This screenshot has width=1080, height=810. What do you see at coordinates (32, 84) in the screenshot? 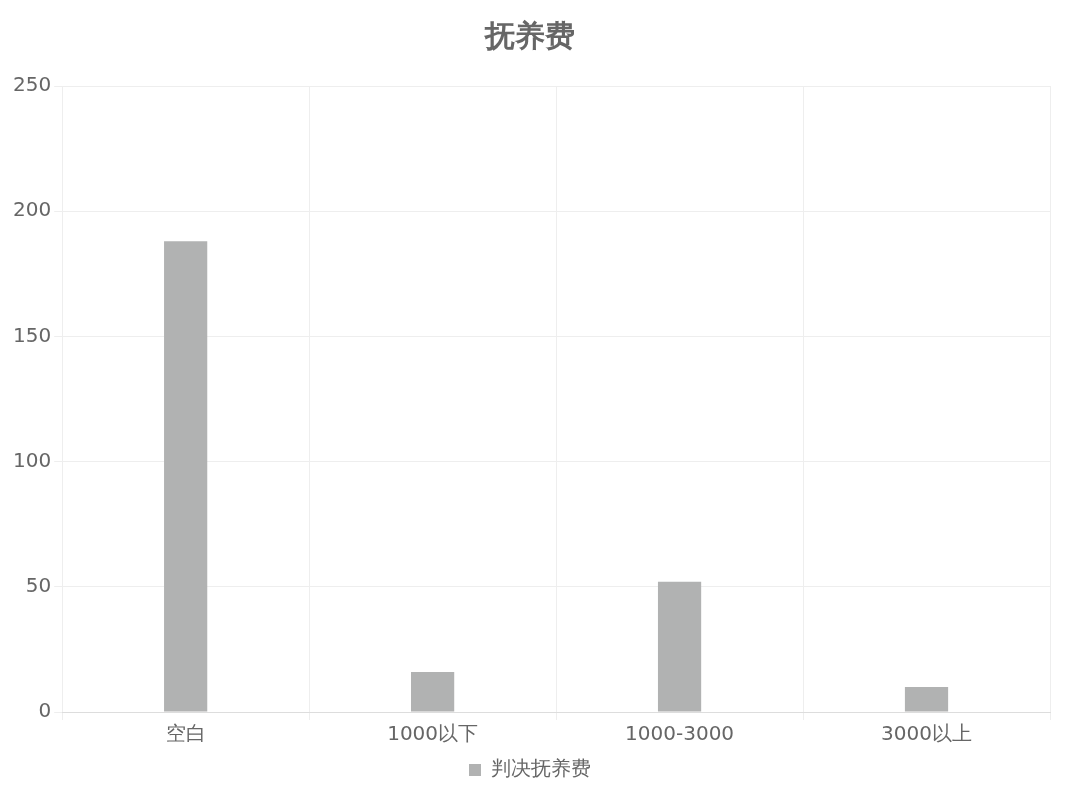
I see `y-tick-label: 250` at bounding box center [32, 84].